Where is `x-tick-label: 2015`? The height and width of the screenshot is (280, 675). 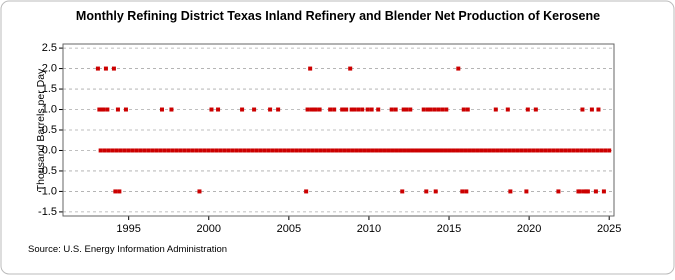
x-tick-label: 2015 is located at coordinates (449, 229).